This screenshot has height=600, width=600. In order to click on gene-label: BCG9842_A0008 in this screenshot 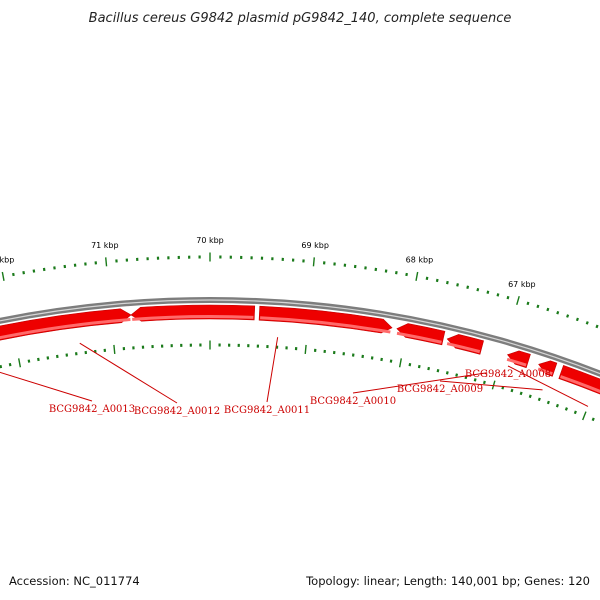, I will do `click(508, 374)`.